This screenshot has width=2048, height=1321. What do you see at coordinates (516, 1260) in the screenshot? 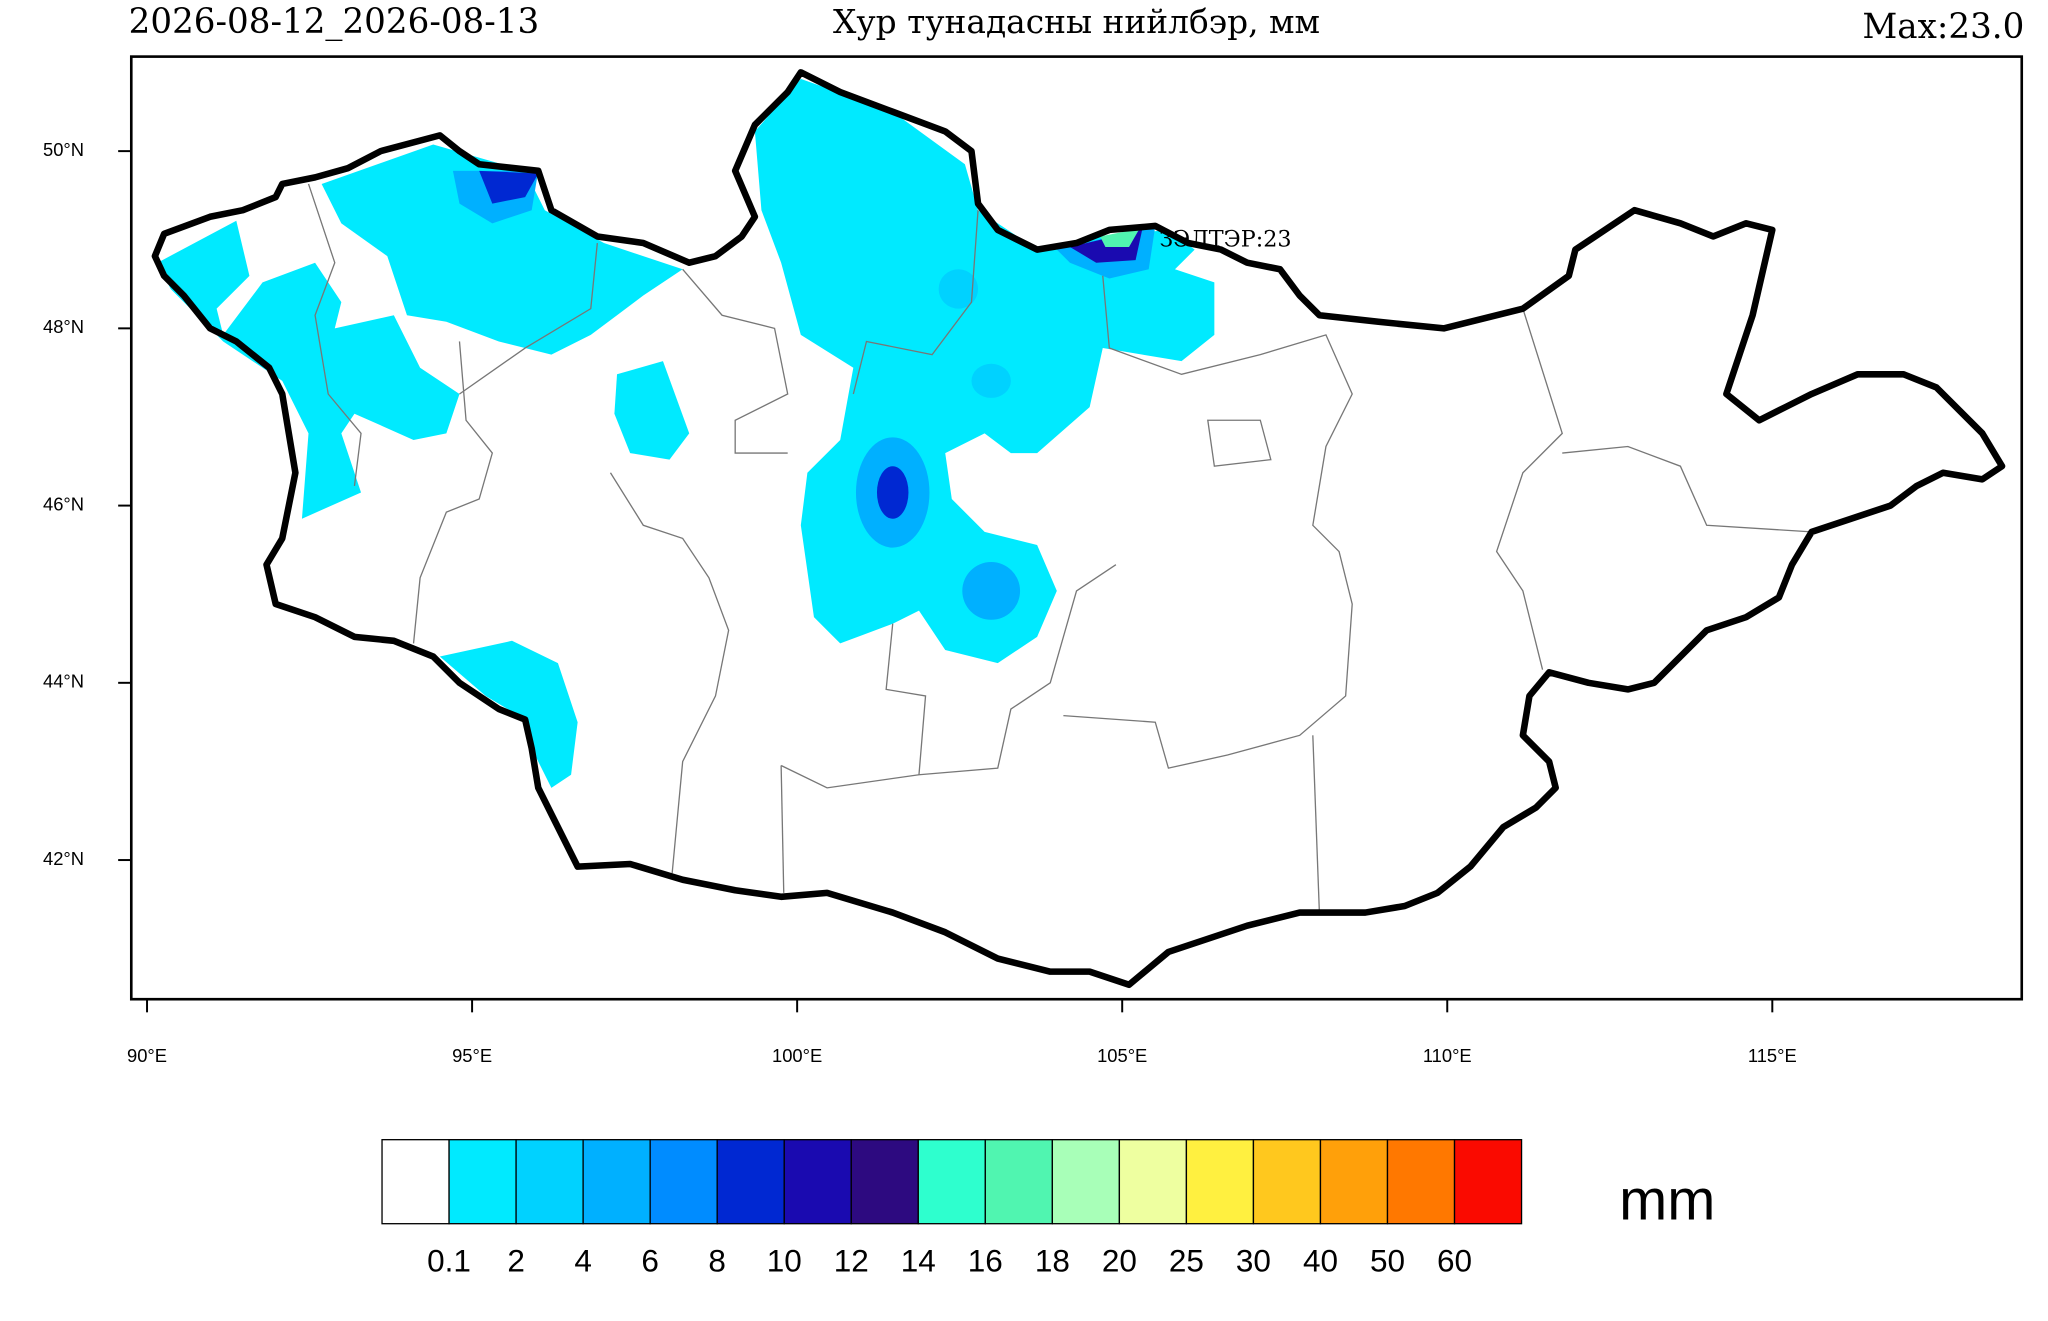
I see `colorbar-label: 2` at bounding box center [516, 1260].